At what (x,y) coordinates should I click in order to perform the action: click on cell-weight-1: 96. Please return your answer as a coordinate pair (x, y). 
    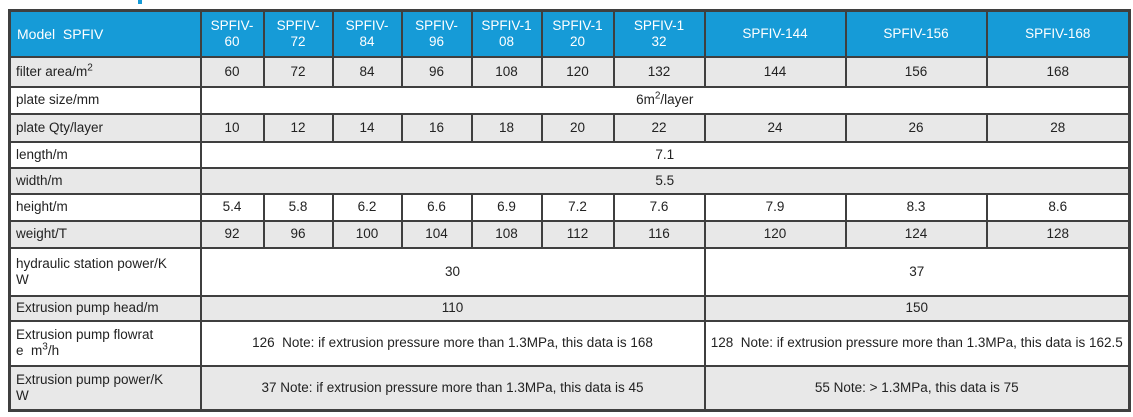
    Looking at the image, I should click on (298, 234).